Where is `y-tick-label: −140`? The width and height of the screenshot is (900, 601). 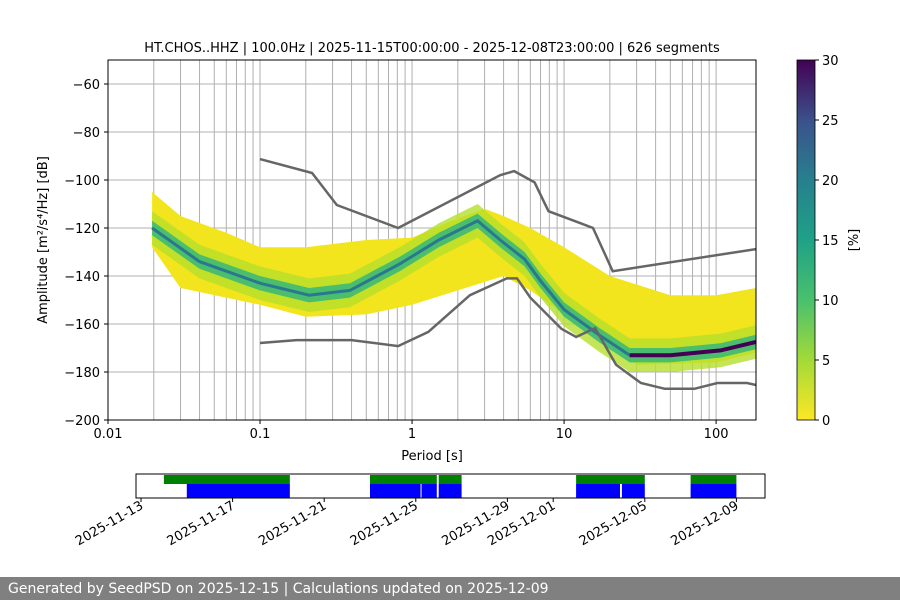 y-tick-label: −140 is located at coordinates (82, 277).